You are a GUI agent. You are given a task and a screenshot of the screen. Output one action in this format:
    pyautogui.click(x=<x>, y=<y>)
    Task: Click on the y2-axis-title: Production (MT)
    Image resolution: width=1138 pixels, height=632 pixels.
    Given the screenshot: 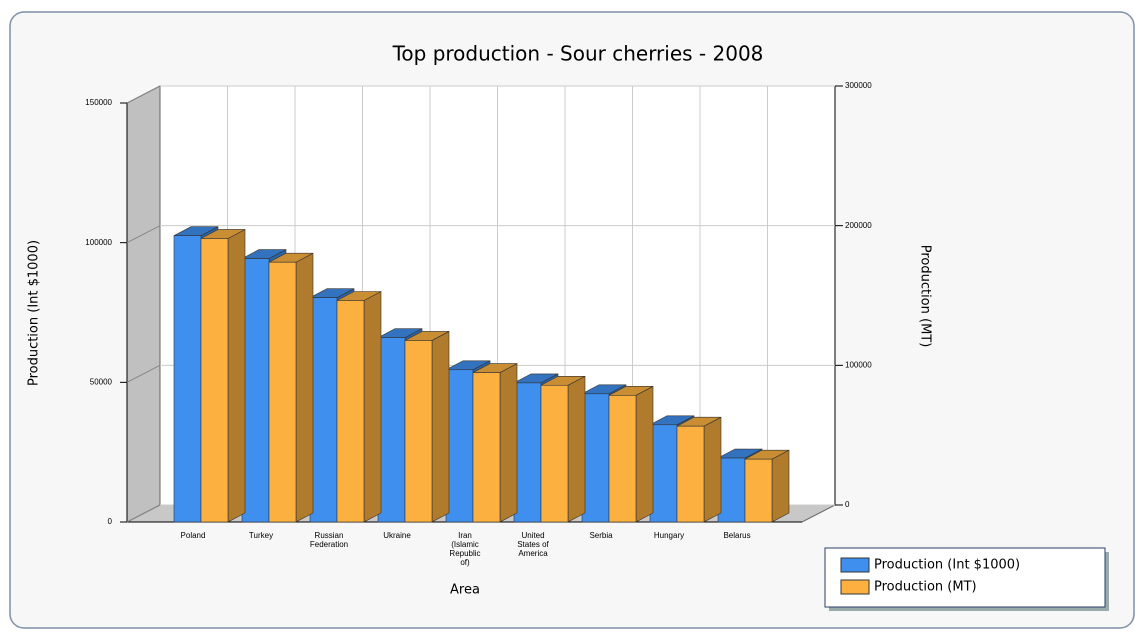 What is the action you would take?
    pyautogui.click(x=925, y=296)
    